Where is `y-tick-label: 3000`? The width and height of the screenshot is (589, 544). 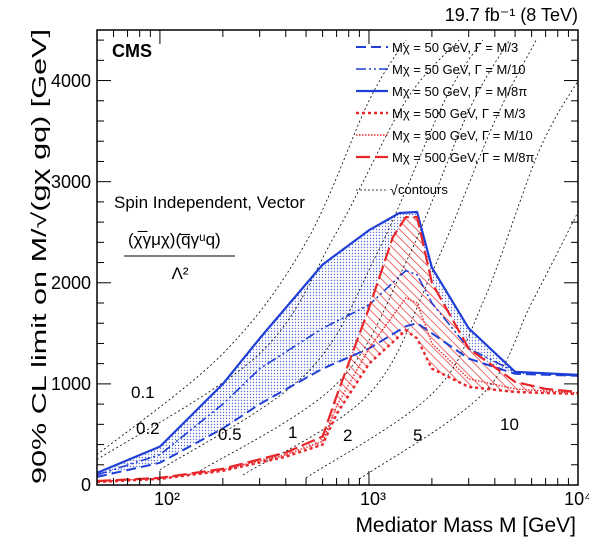 y-tick-label: 3000 is located at coordinates (71, 182).